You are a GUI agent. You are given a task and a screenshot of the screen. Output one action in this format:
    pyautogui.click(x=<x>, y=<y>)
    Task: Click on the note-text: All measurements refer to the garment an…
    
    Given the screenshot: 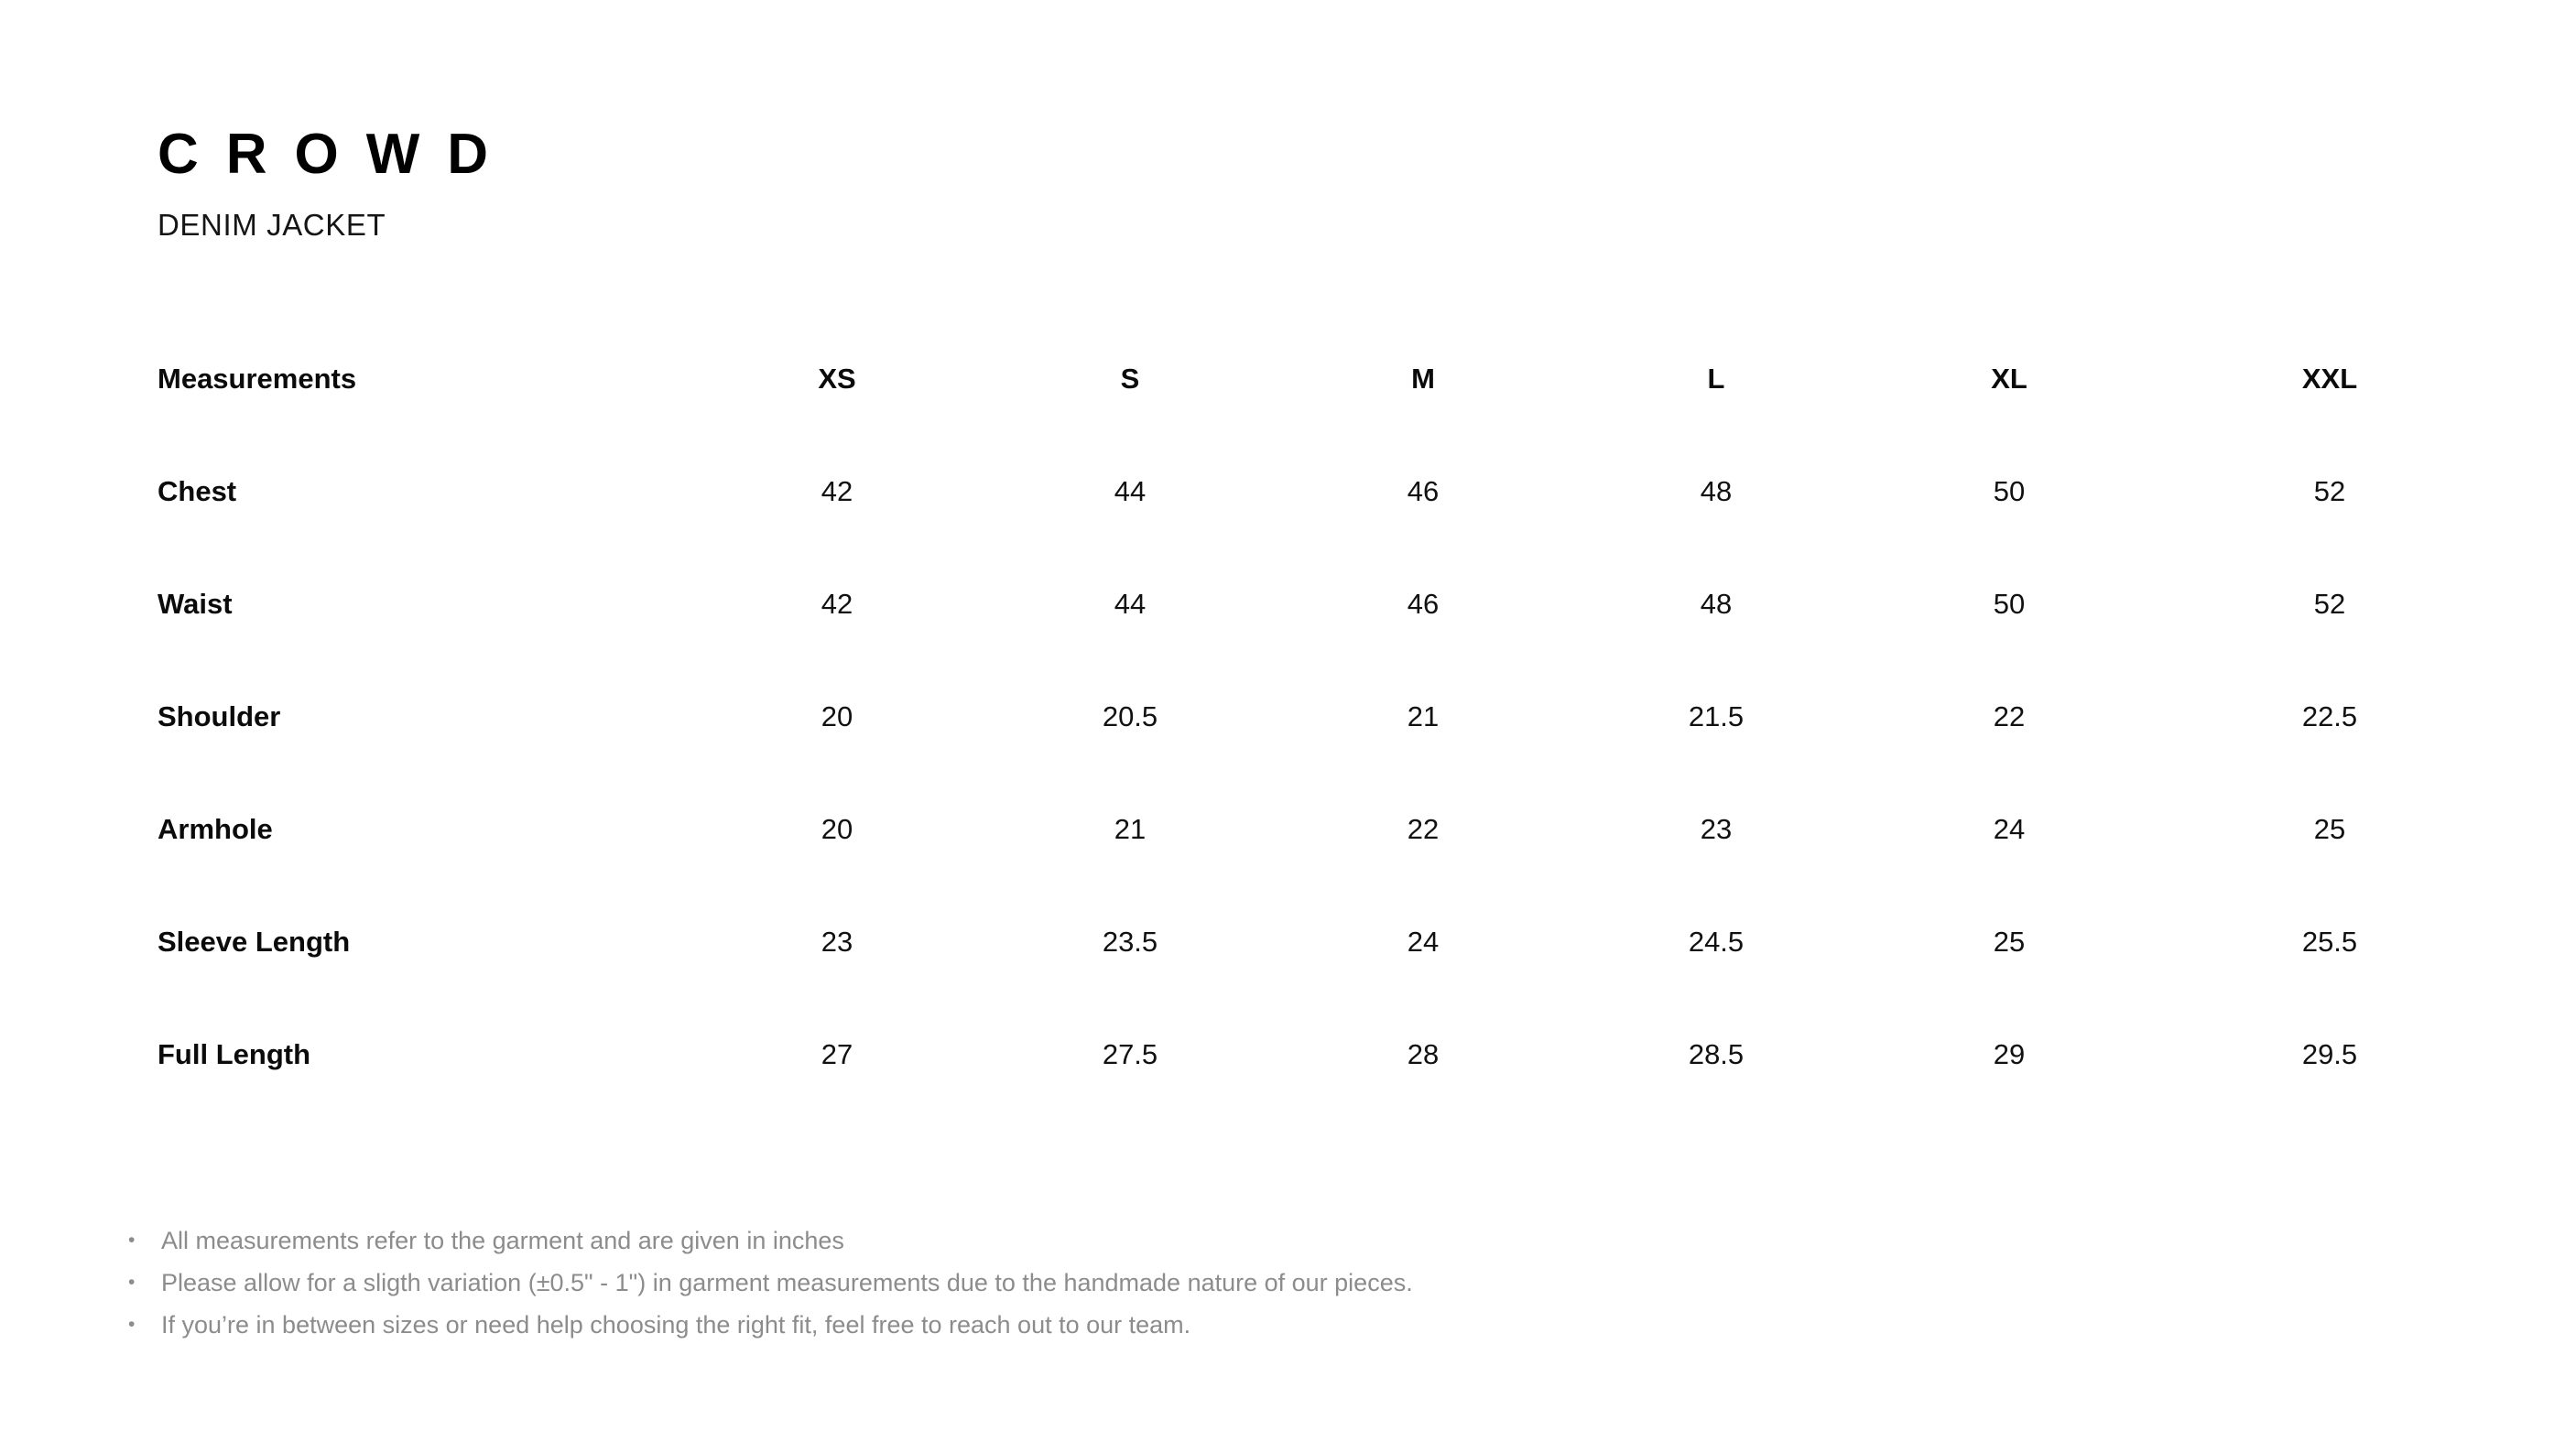 What is the action you would take?
    pyautogui.click(x=502, y=1240)
    